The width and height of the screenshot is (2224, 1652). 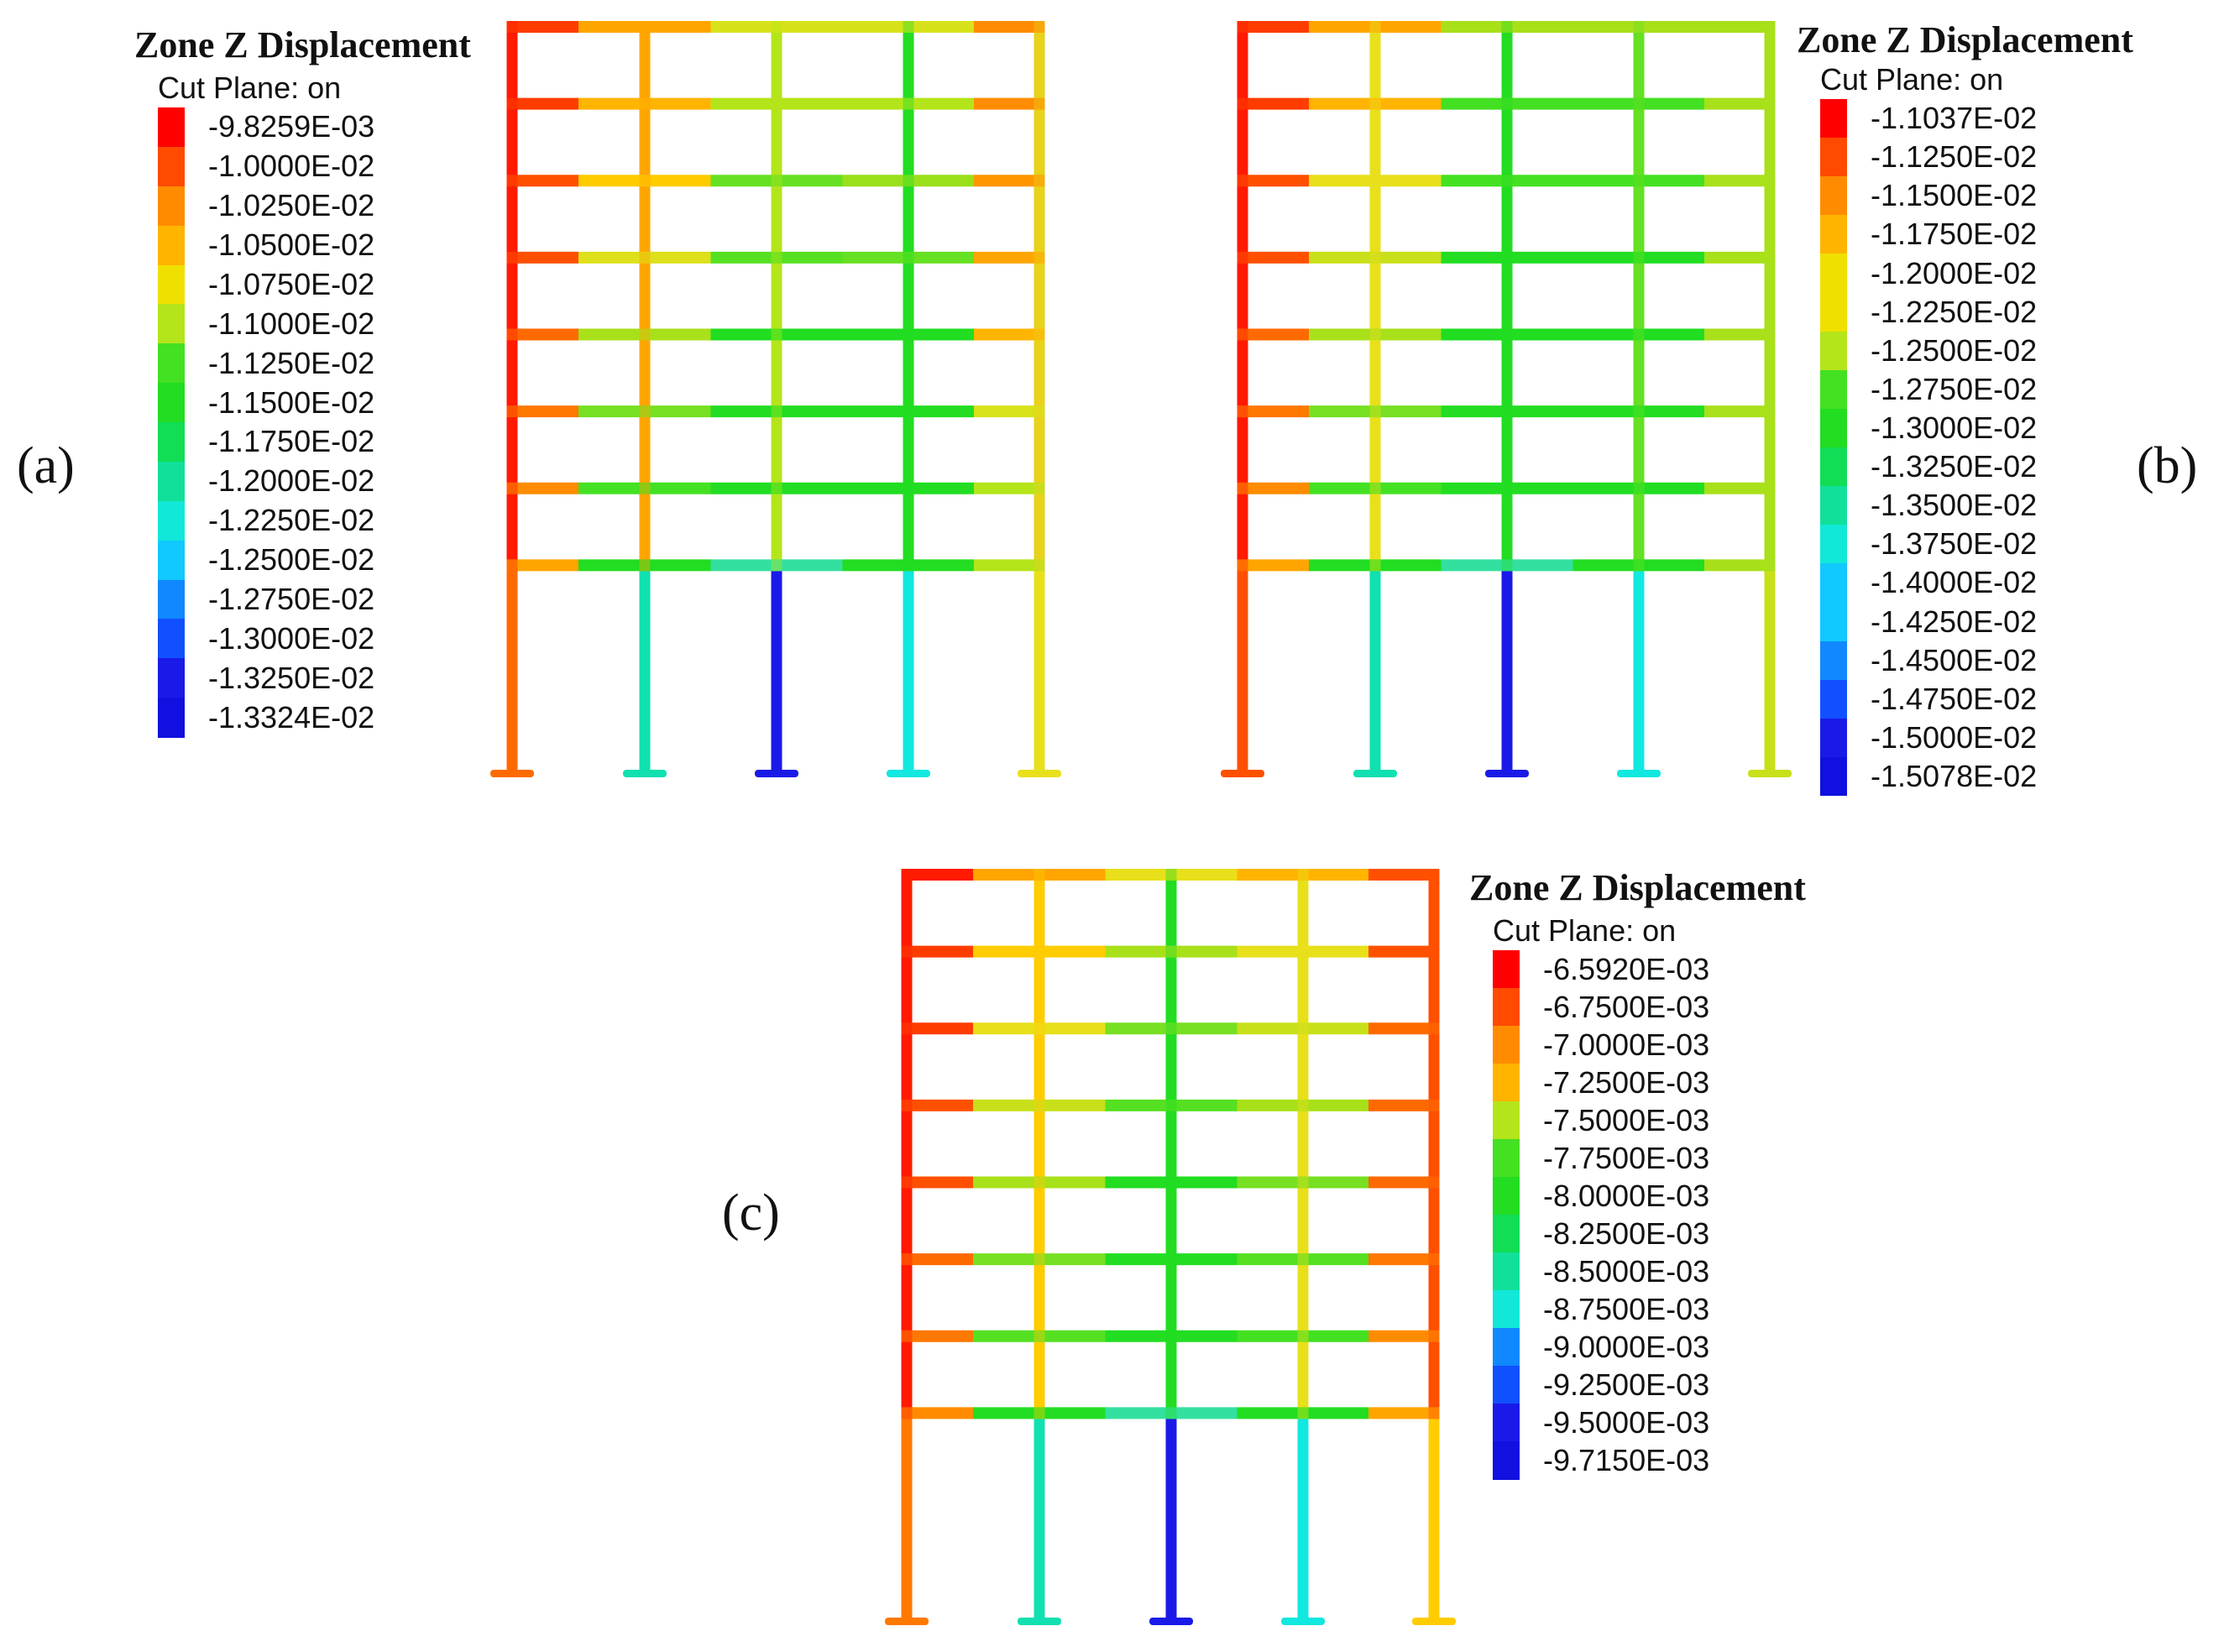 I want to click on colorbar-tick-label: -7.0000E-03, so click(x=1626, y=1045).